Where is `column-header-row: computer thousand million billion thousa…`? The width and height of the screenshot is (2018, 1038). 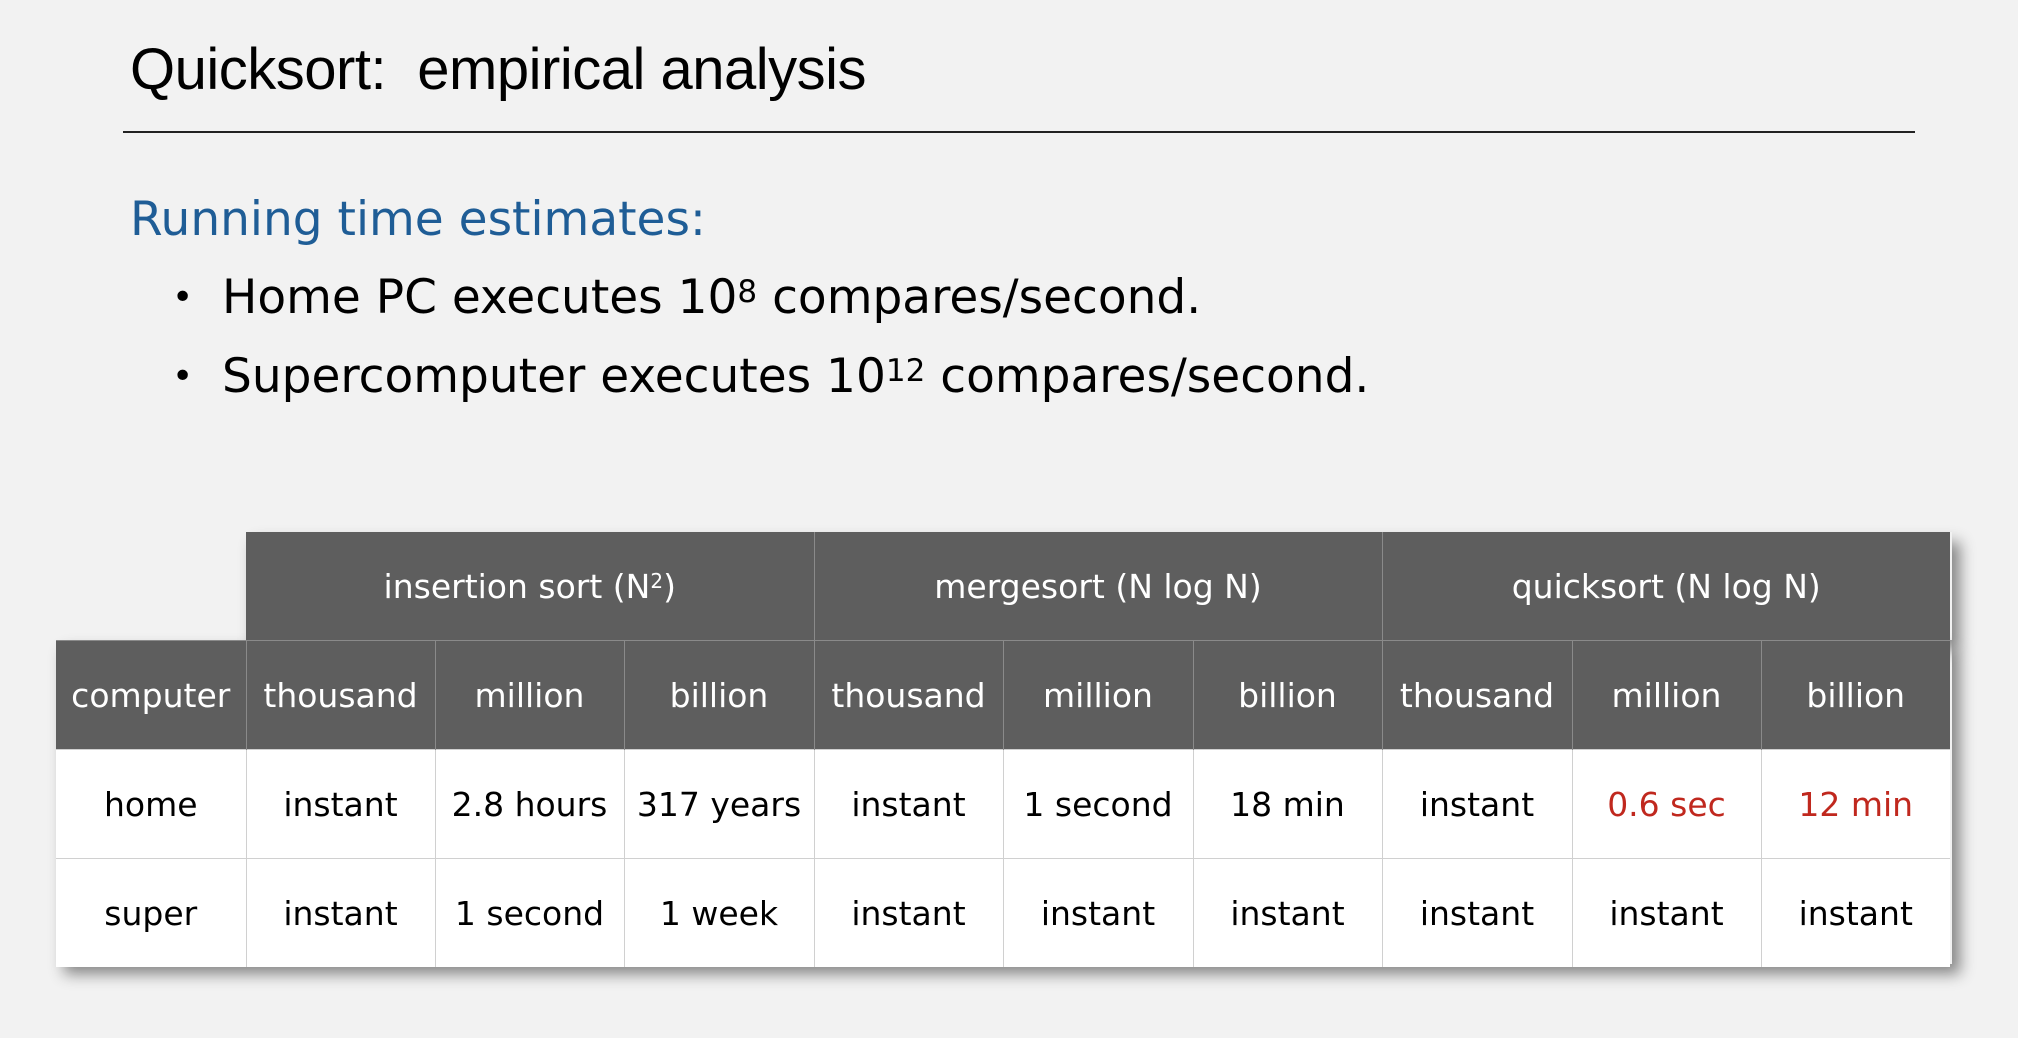 column-header-row: computer thousand million billion thousa… is located at coordinates (1003, 695).